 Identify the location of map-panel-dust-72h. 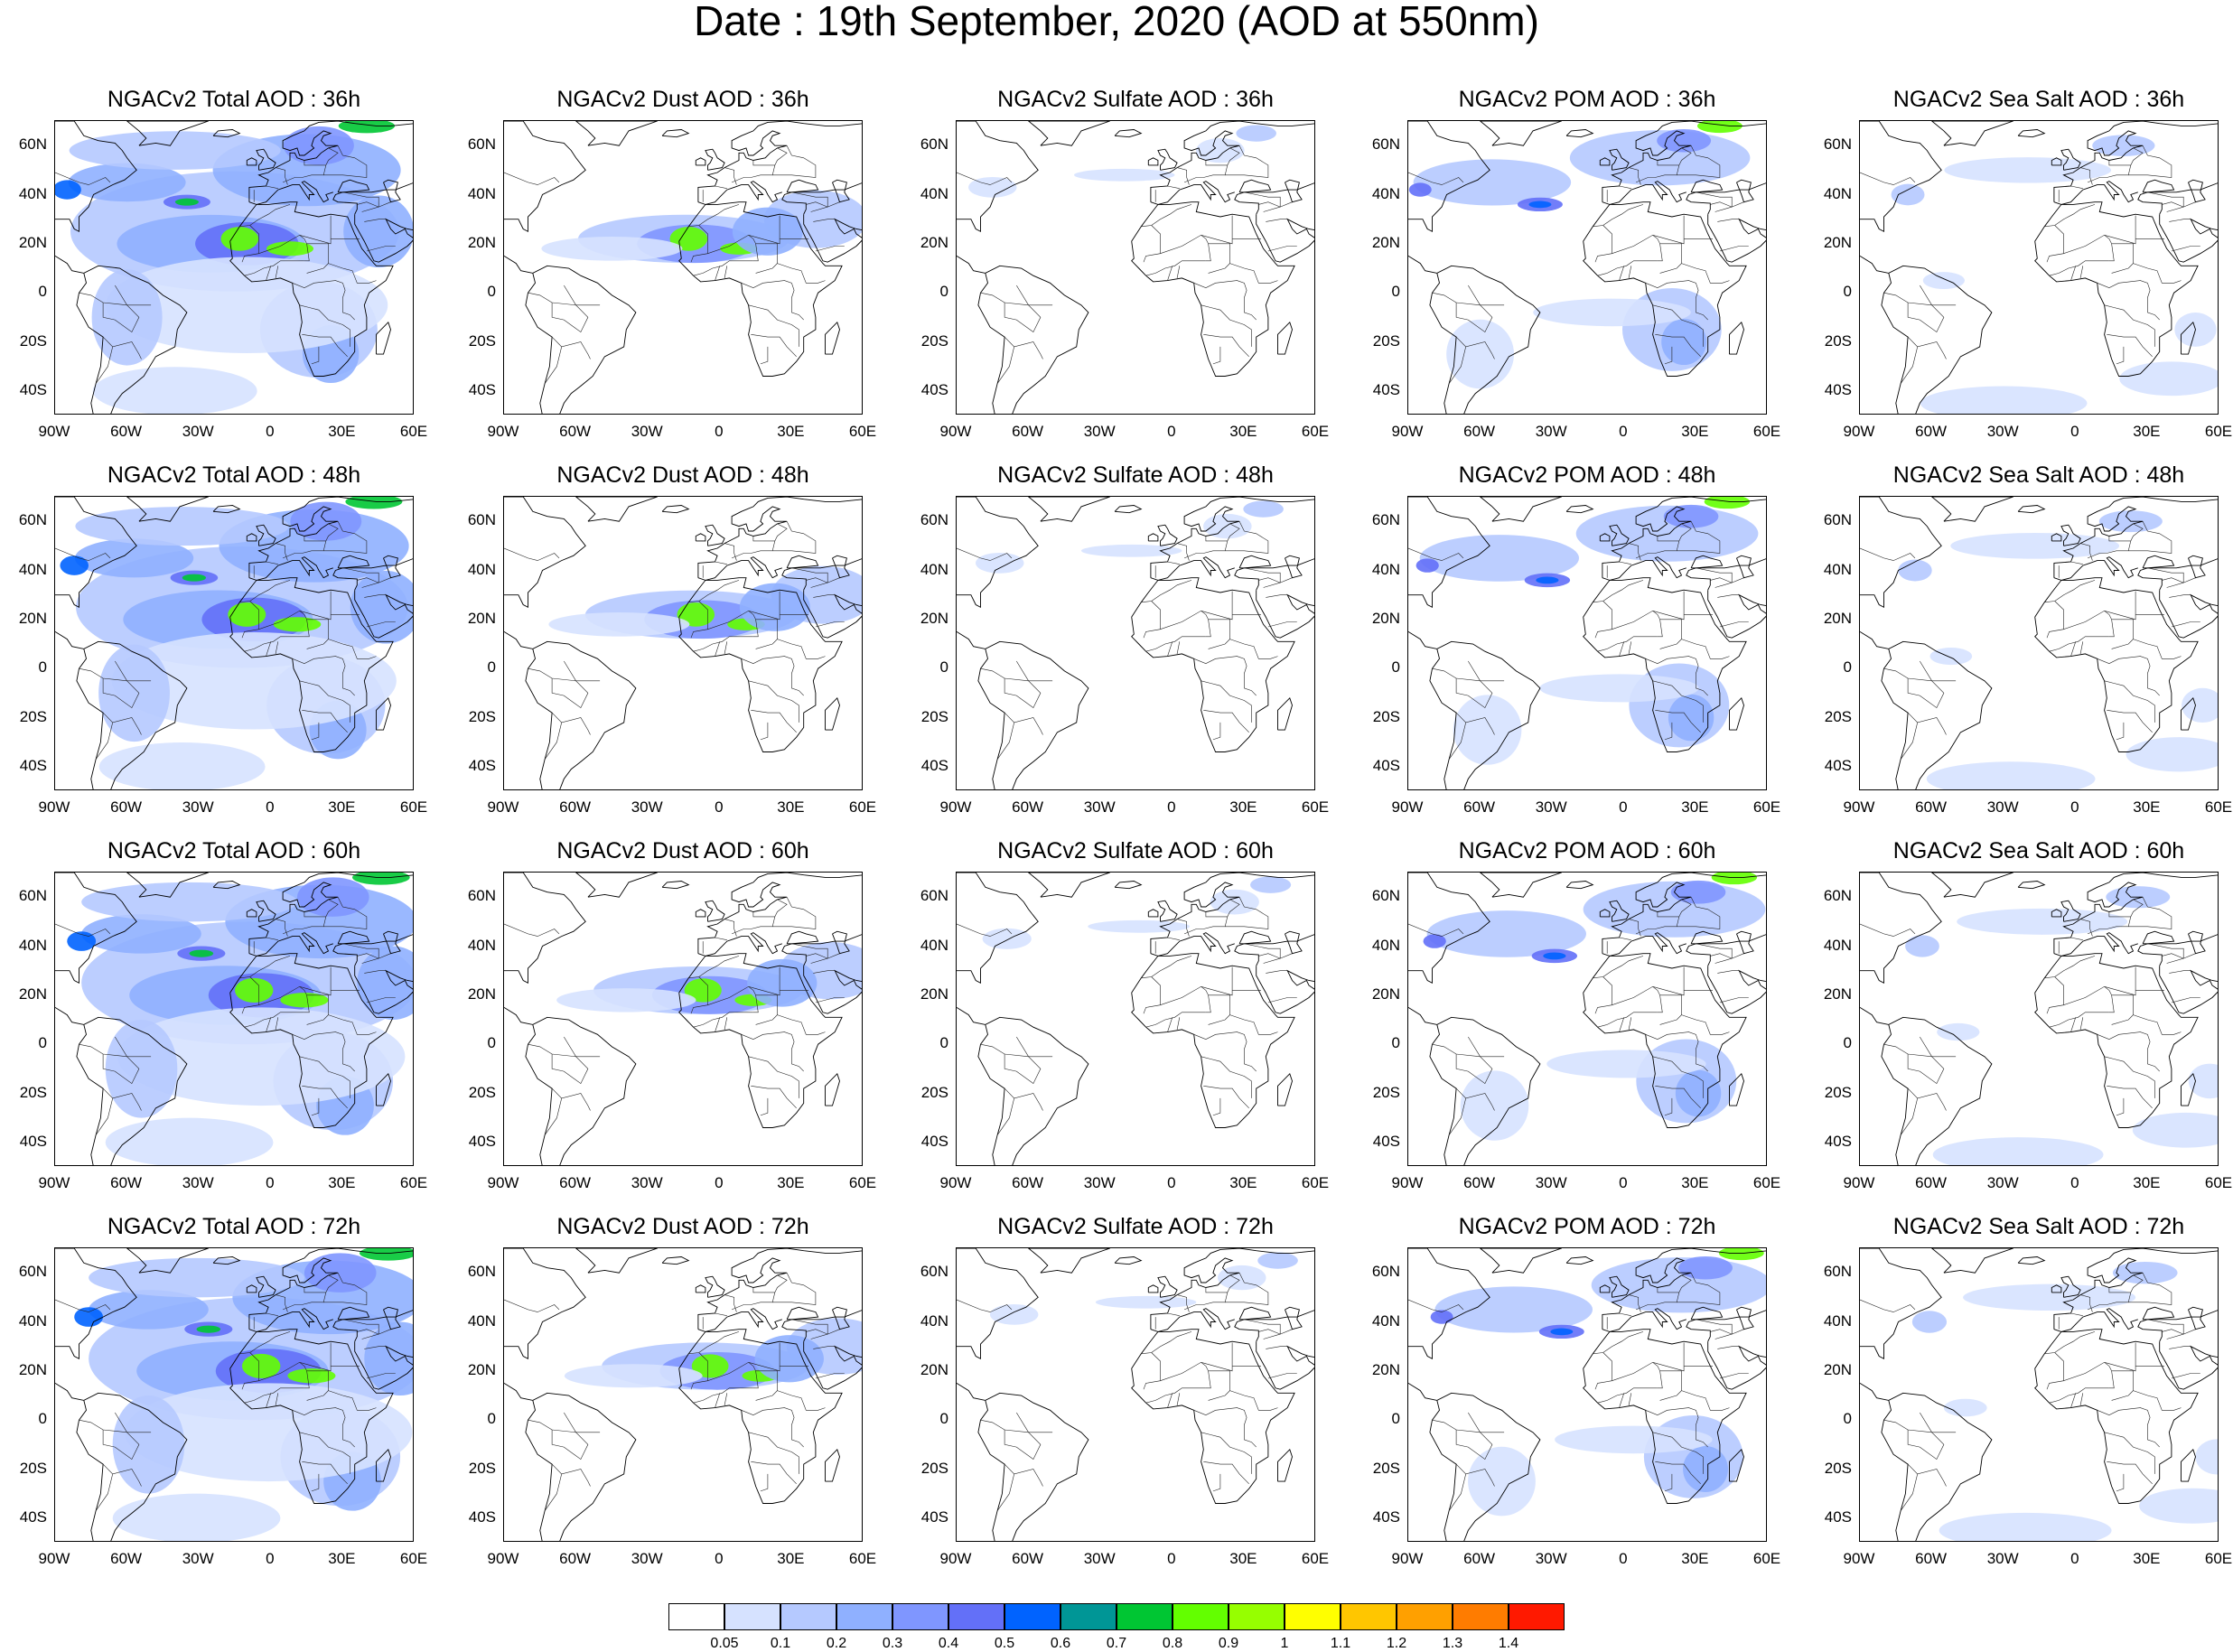
(683, 1394).